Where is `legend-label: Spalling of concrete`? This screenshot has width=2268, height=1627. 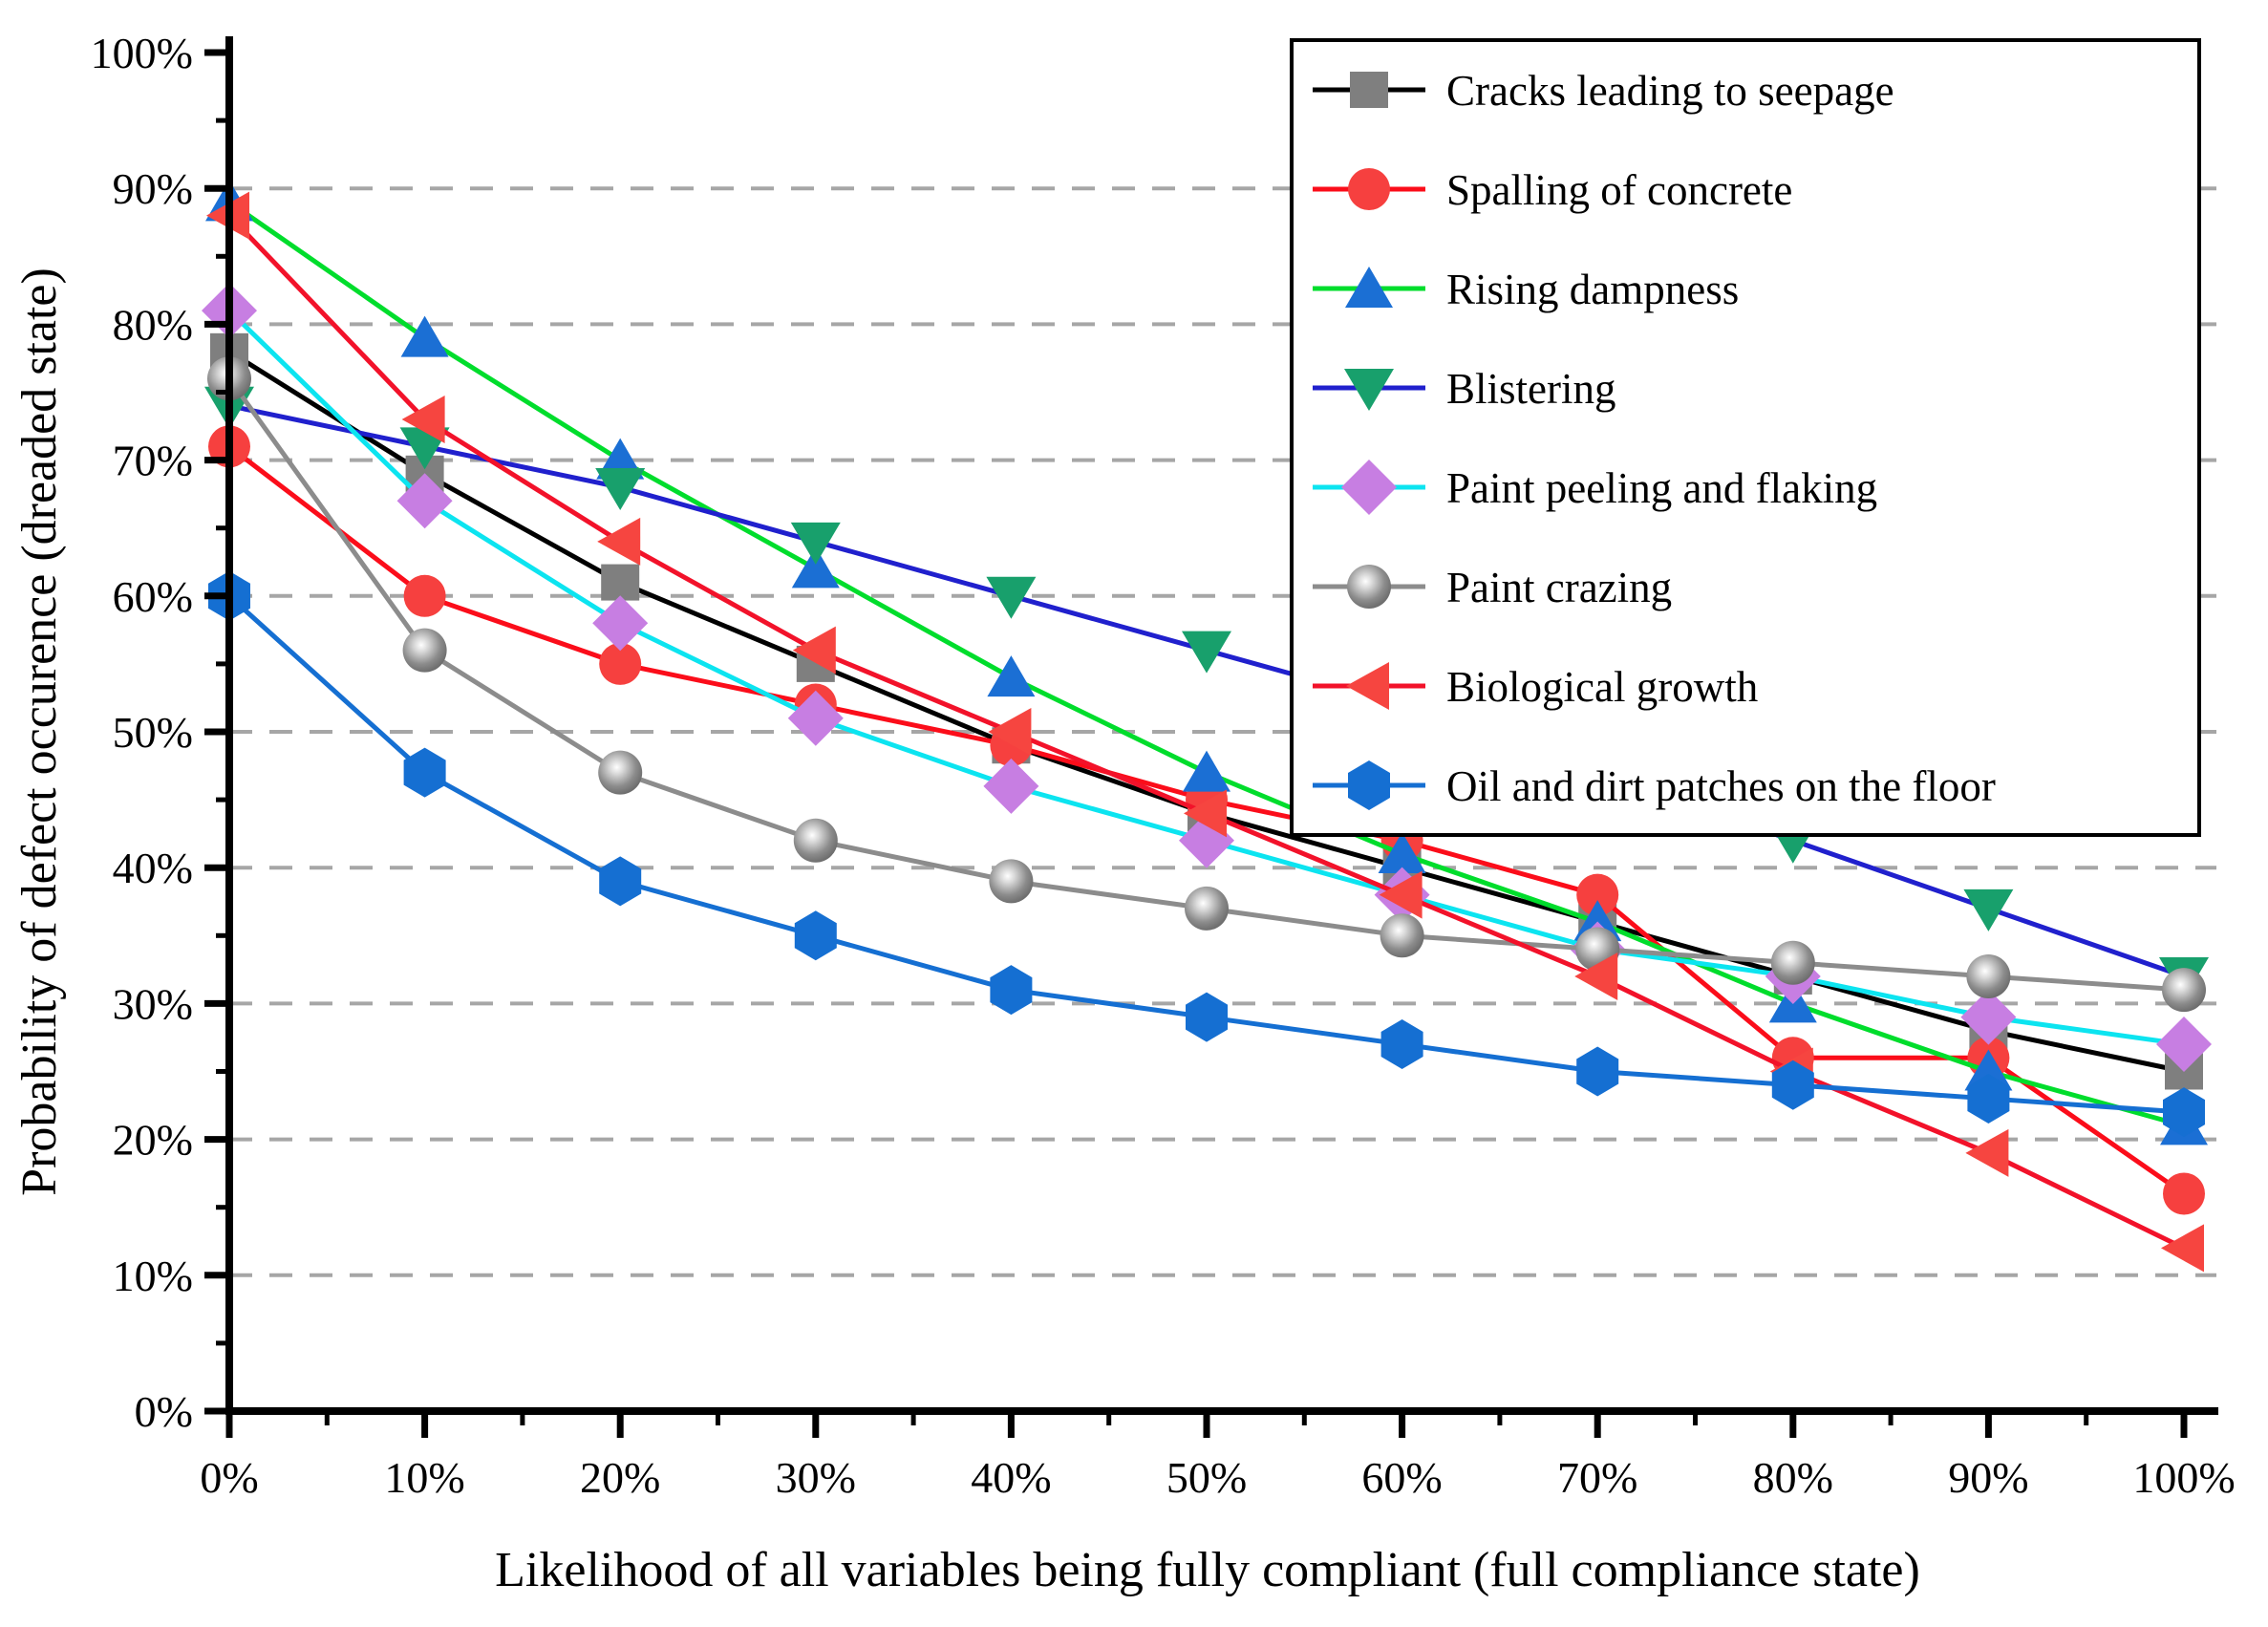 legend-label: Spalling of concrete is located at coordinates (1619, 190).